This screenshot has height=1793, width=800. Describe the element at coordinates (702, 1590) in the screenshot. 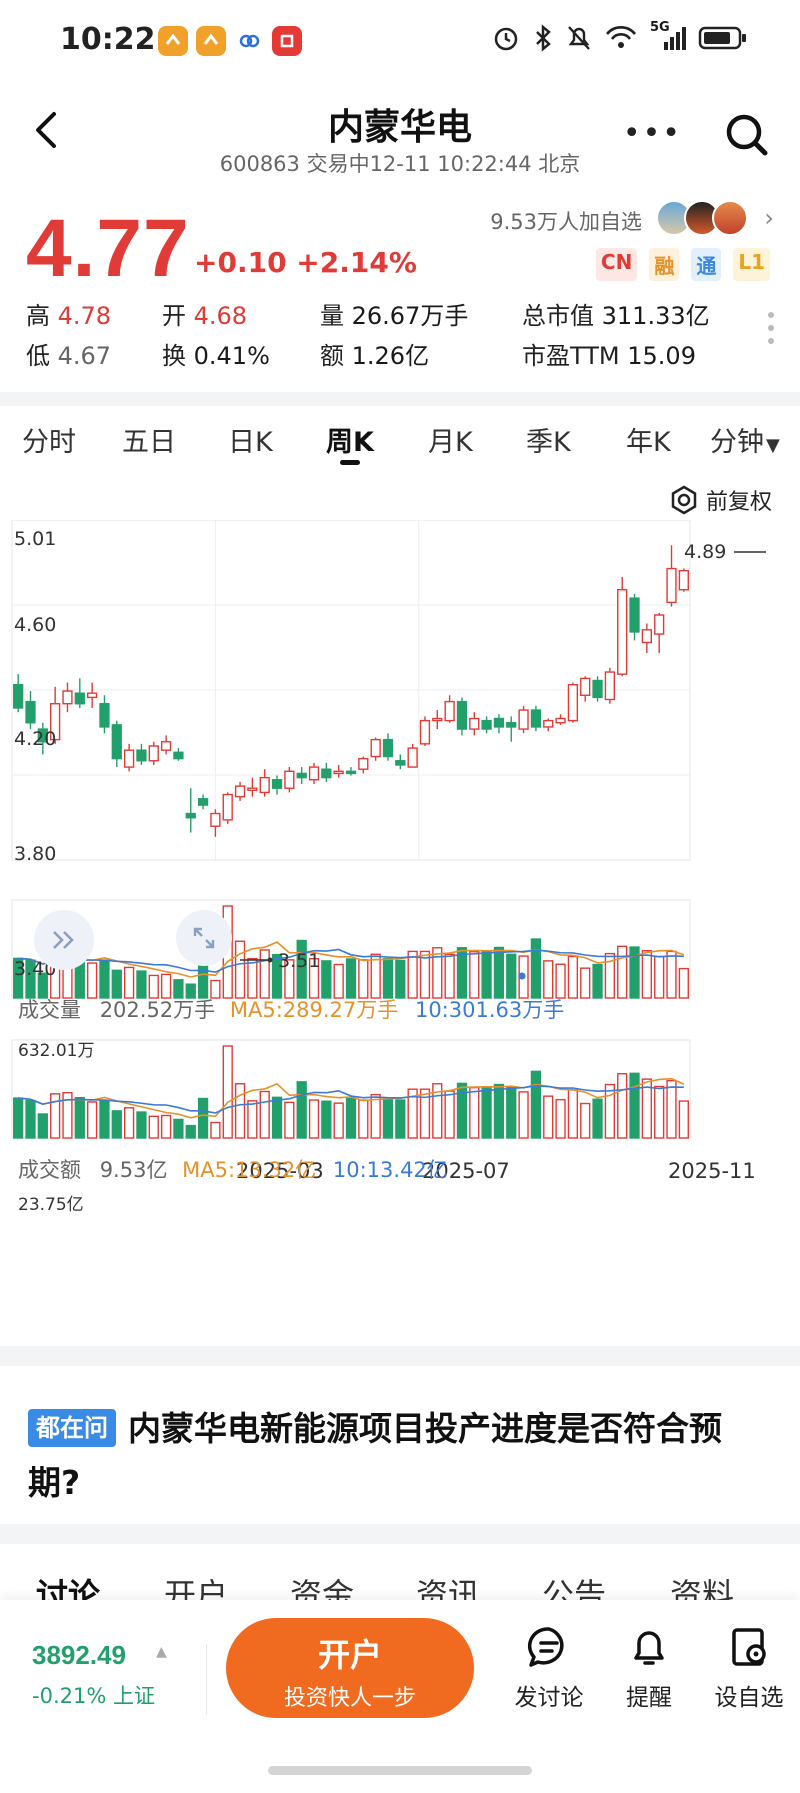

I see `tab-profile: 资料` at that location.